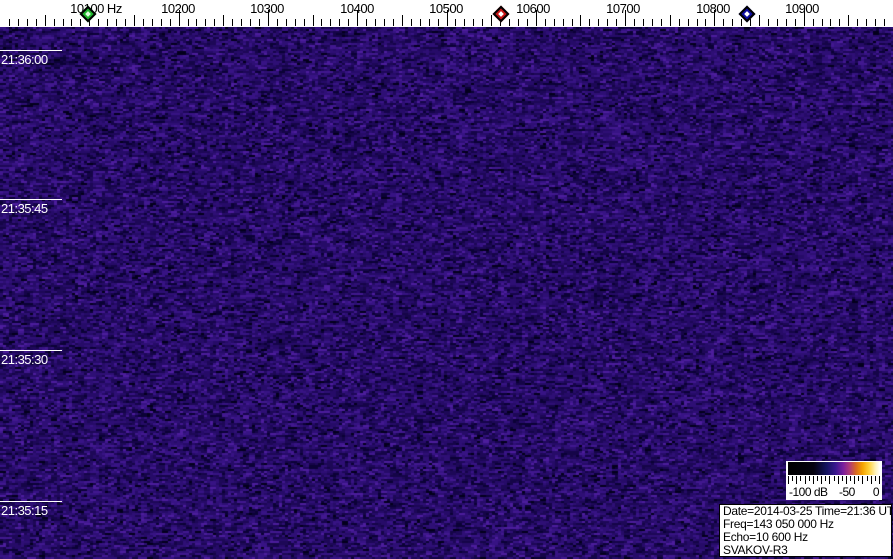 The image size is (893, 559). I want to click on frequency-label: 10200, so click(178, 8).